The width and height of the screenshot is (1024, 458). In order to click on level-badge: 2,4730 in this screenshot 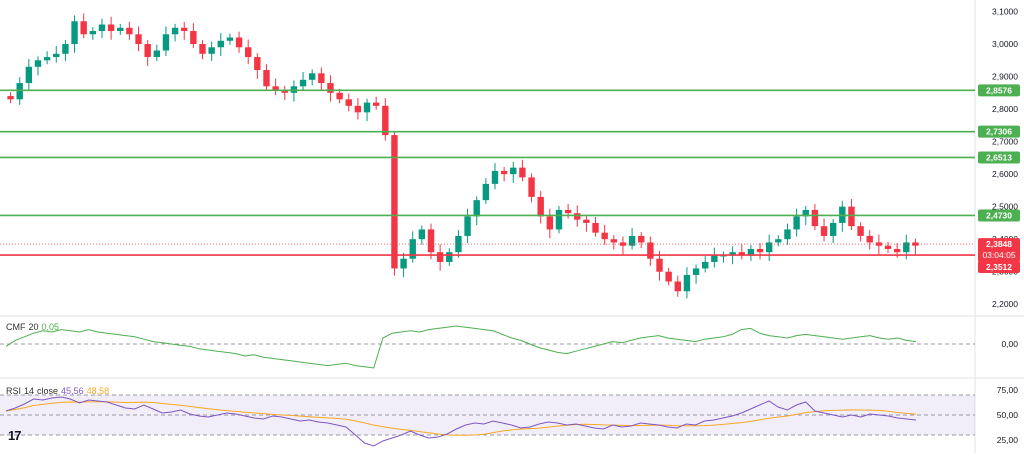, I will do `click(999, 215)`.